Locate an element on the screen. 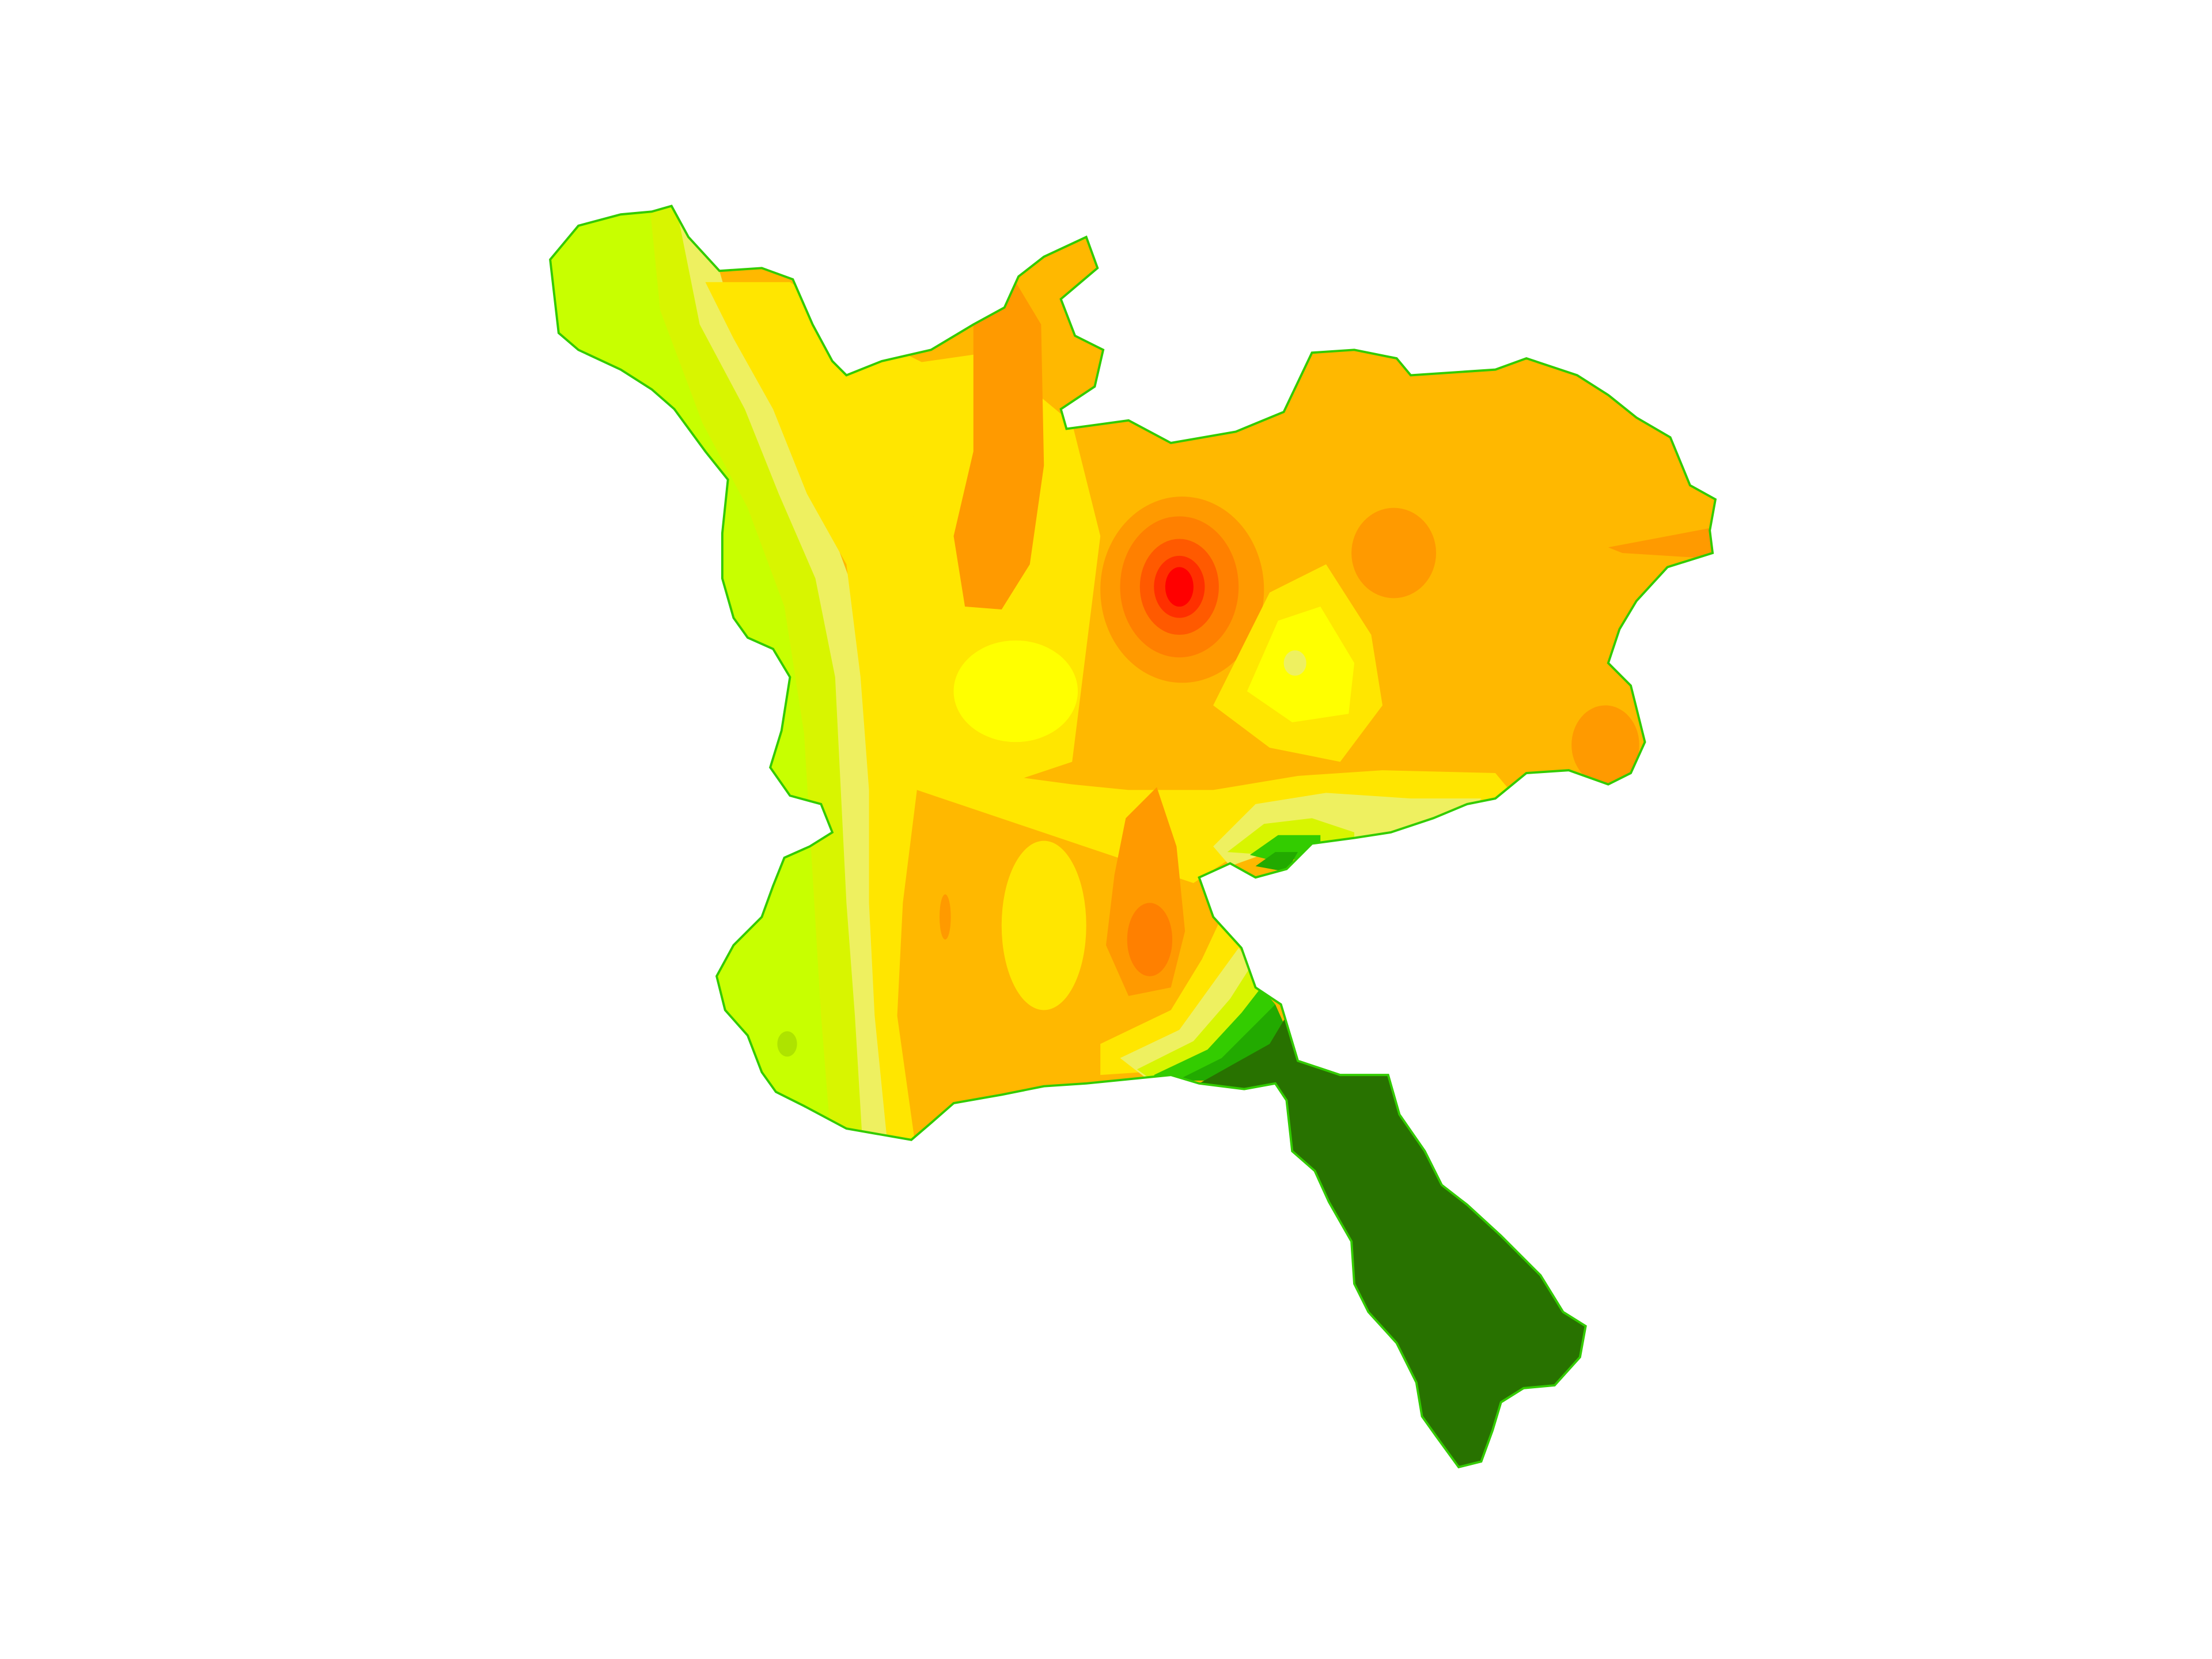 This screenshot has height=1659, width=2212. yellow-pocket-southwest is located at coordinates (1043, 925).